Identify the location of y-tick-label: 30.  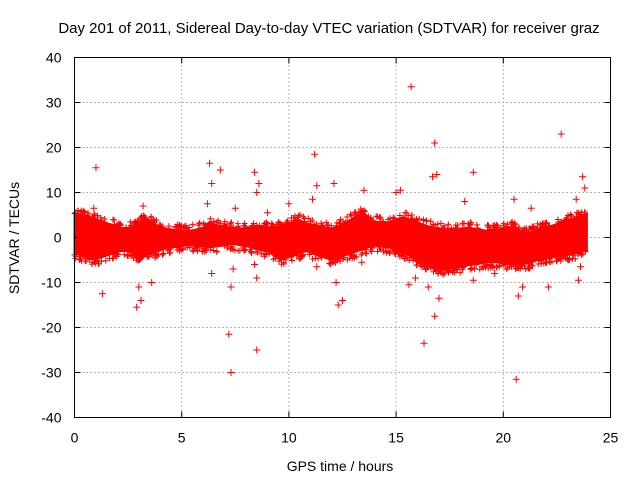
(54, 103).